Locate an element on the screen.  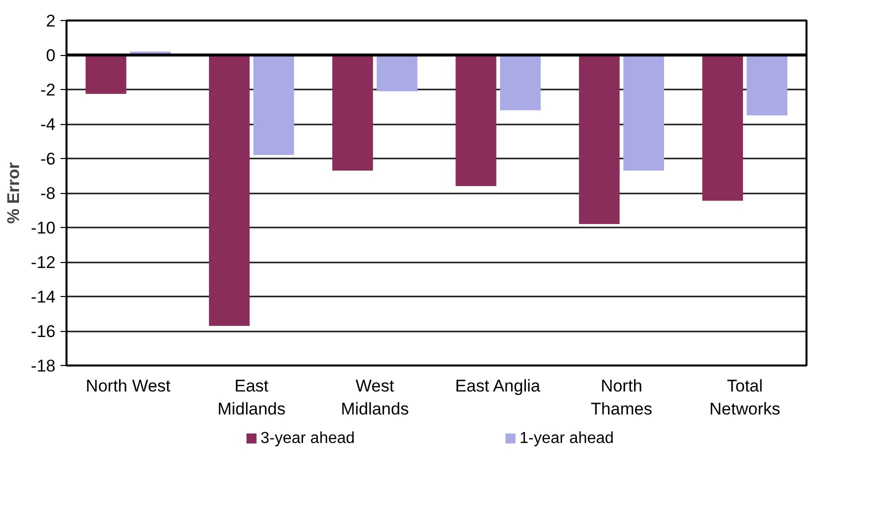
x-tick-label: East Anglia is located at coordinates (498, 386).